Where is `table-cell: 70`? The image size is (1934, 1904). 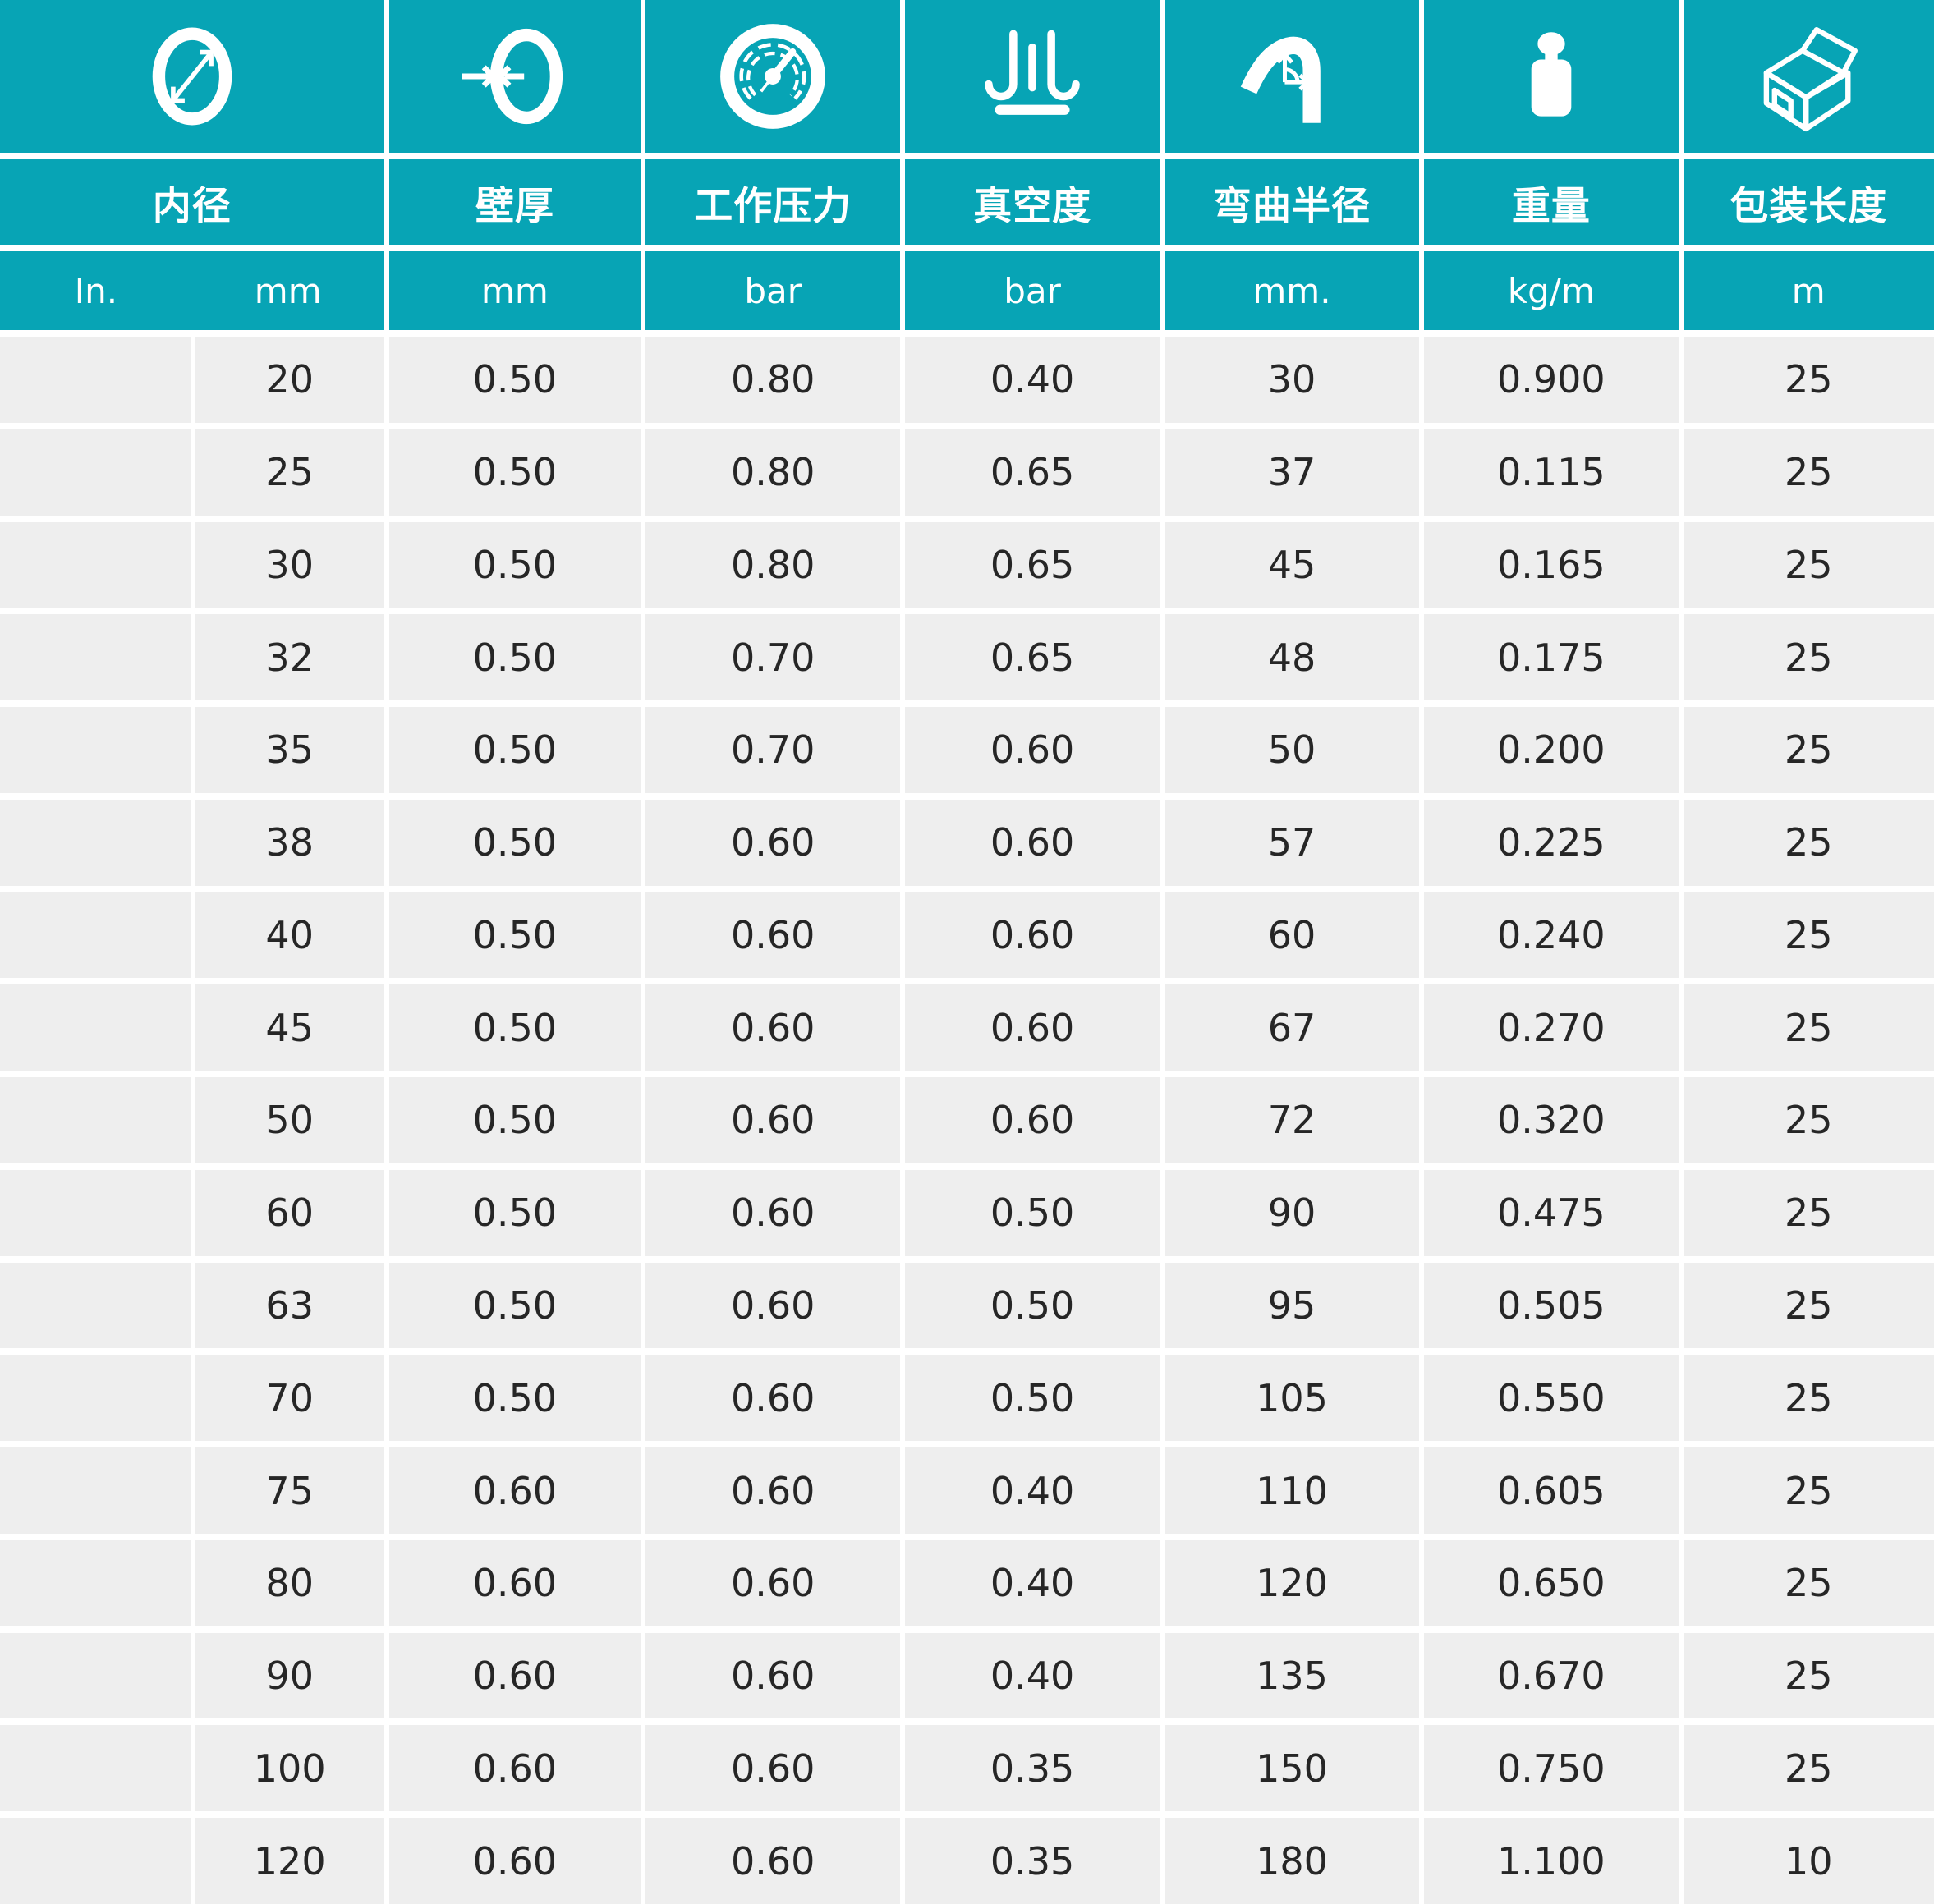 table-cell: 70 is located at coordinates (289, 1398).